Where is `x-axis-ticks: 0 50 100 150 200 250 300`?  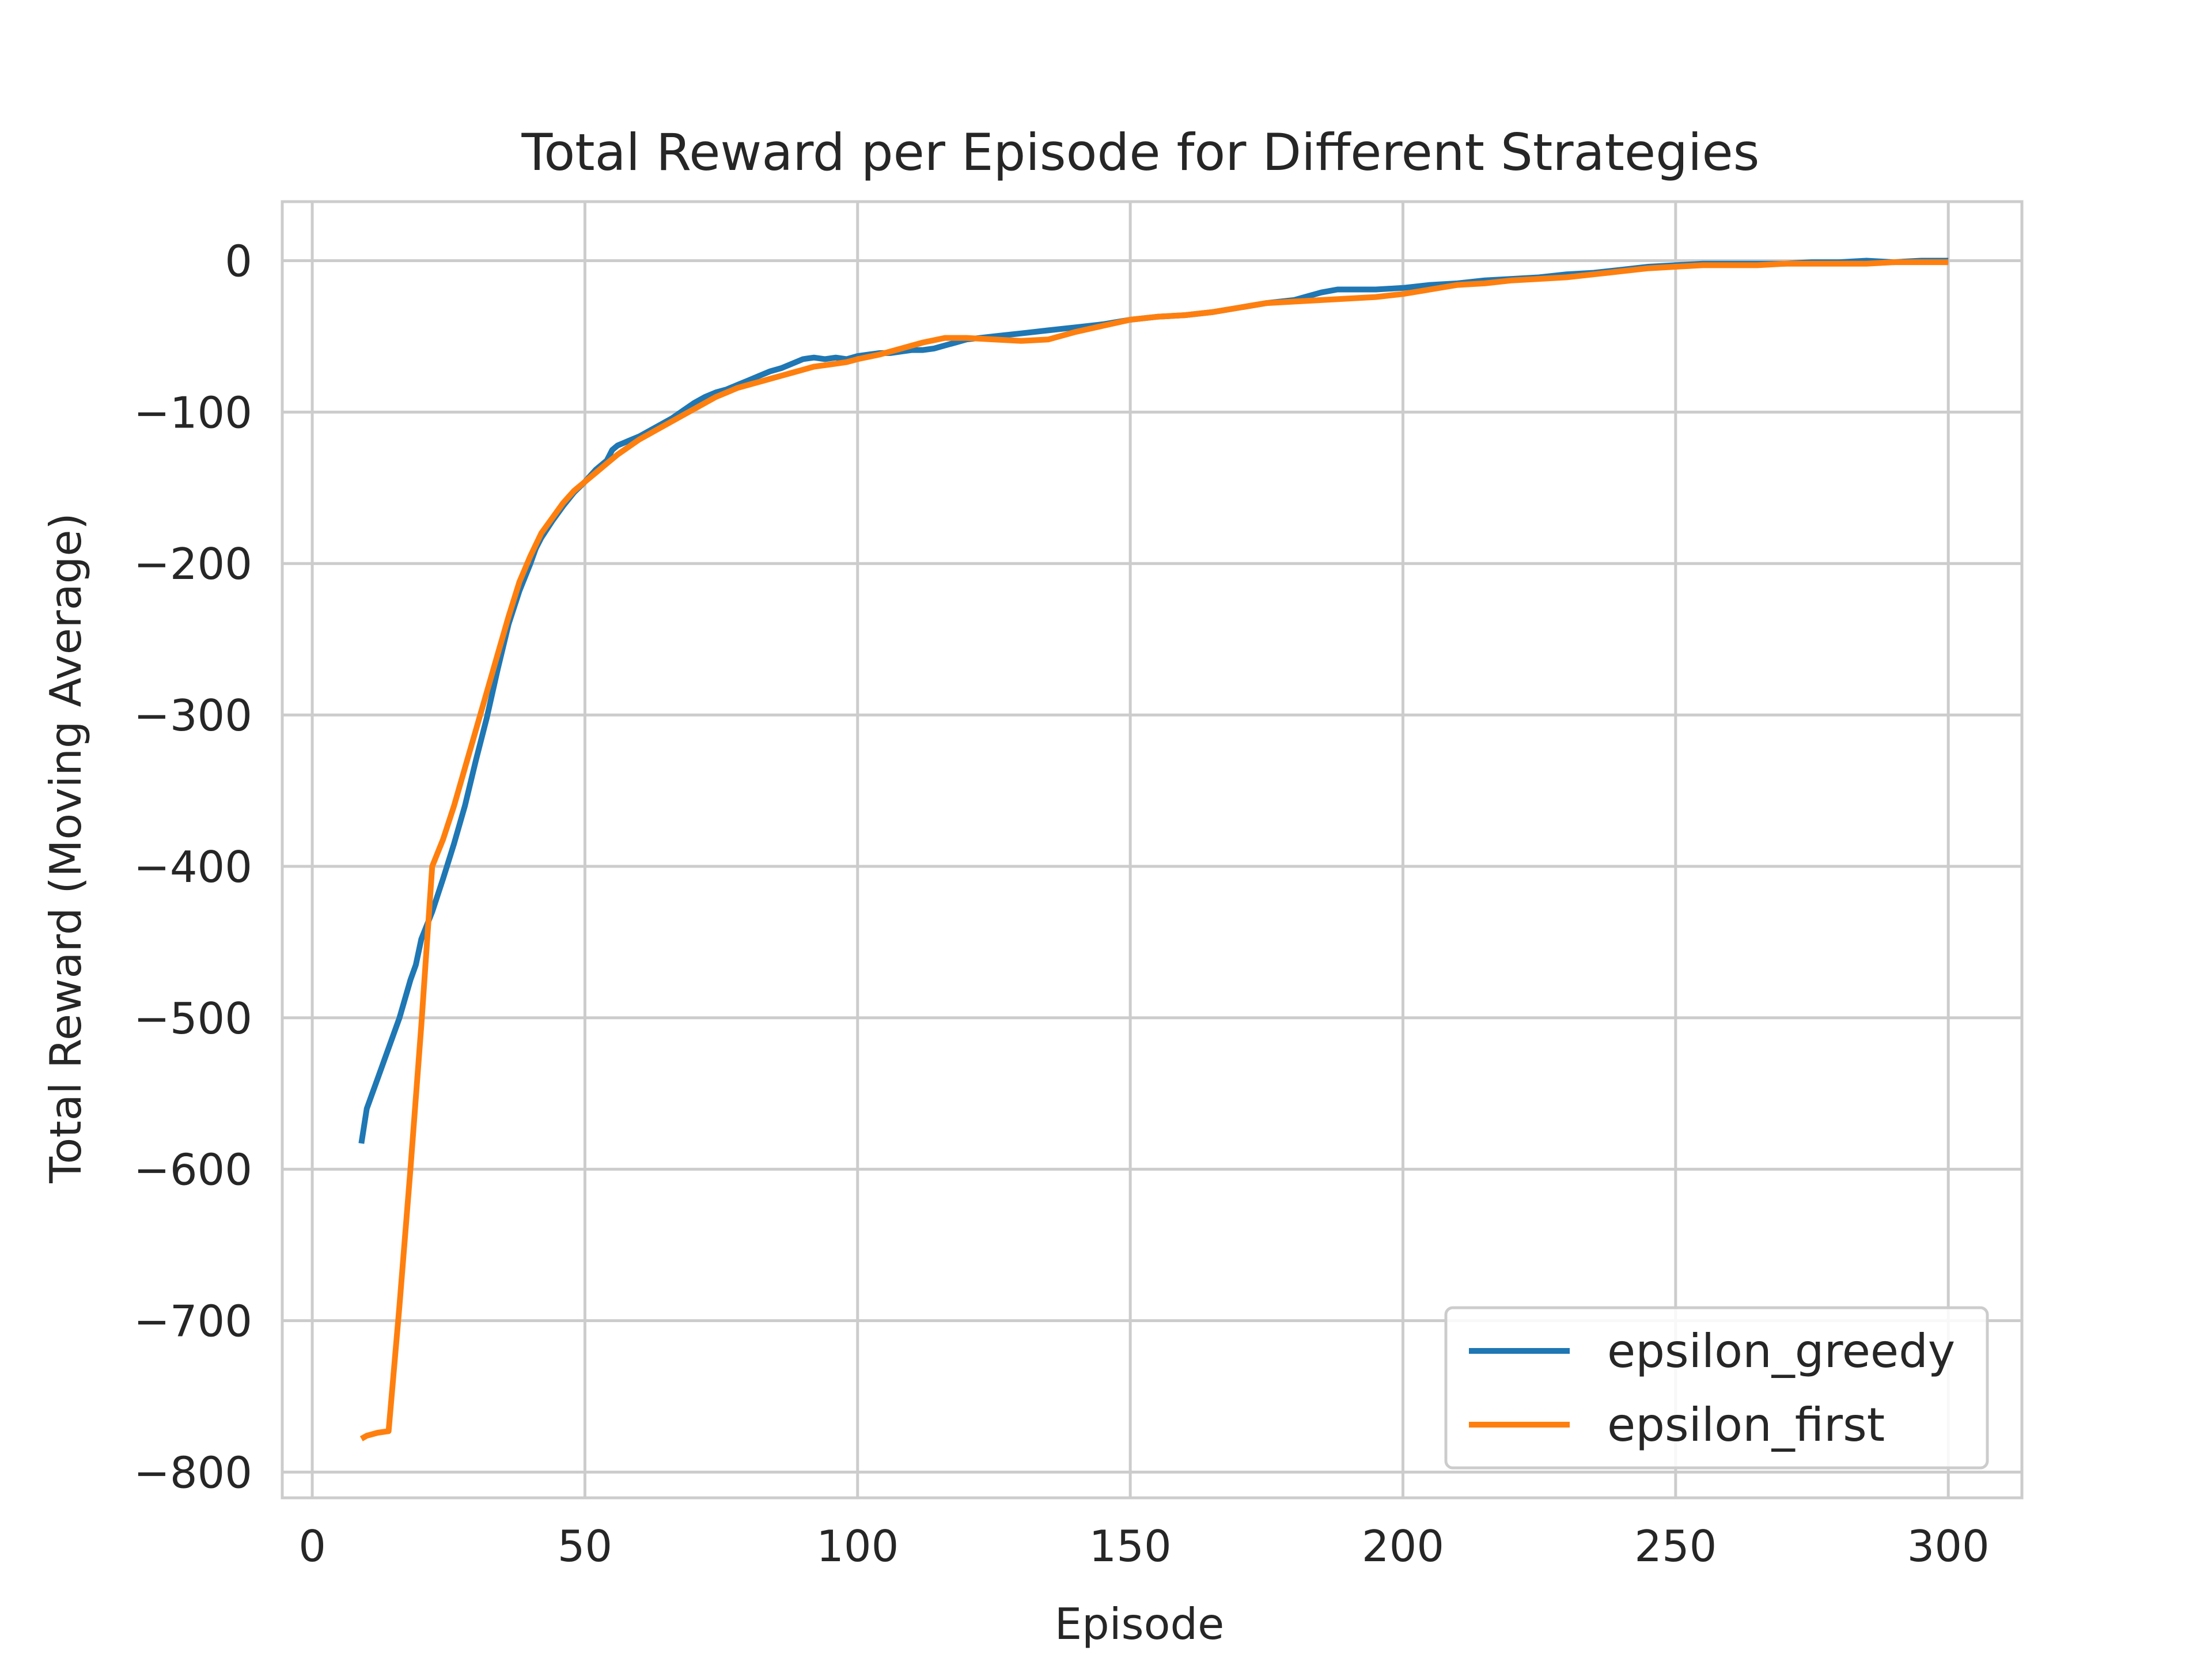
x-axis-ticks: 0 50 100 150 200 250 300 is located at coordinates (1144, 1547).